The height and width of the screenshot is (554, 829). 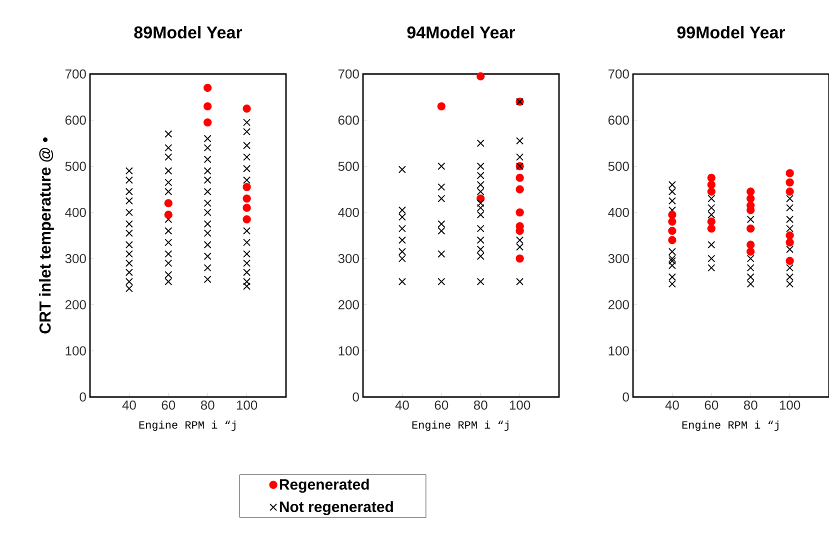 What do you see at coordinates (336, 508) in the screenshot?
I see `legend-label: Not regenerated` at bounding box center [336, 508].